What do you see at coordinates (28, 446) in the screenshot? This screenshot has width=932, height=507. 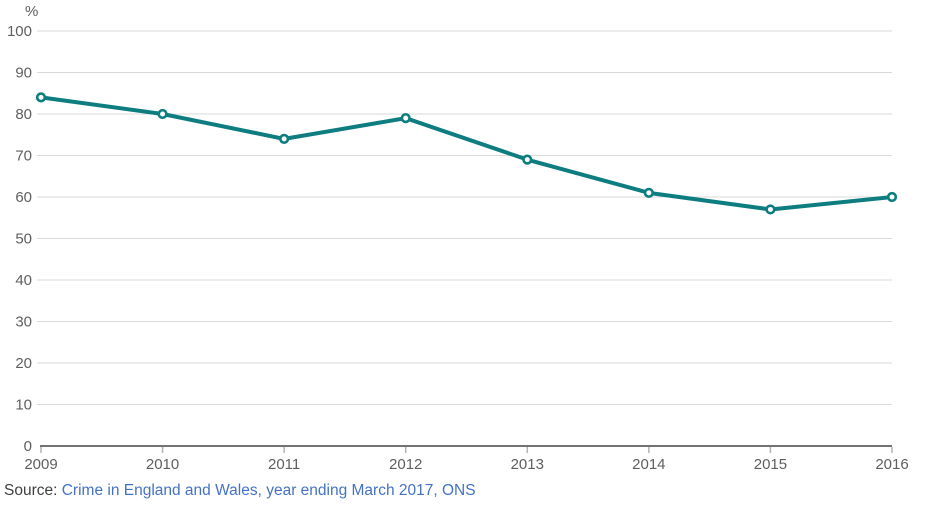 I see `y-tick-label: 0` at bounding box center [28, 446].